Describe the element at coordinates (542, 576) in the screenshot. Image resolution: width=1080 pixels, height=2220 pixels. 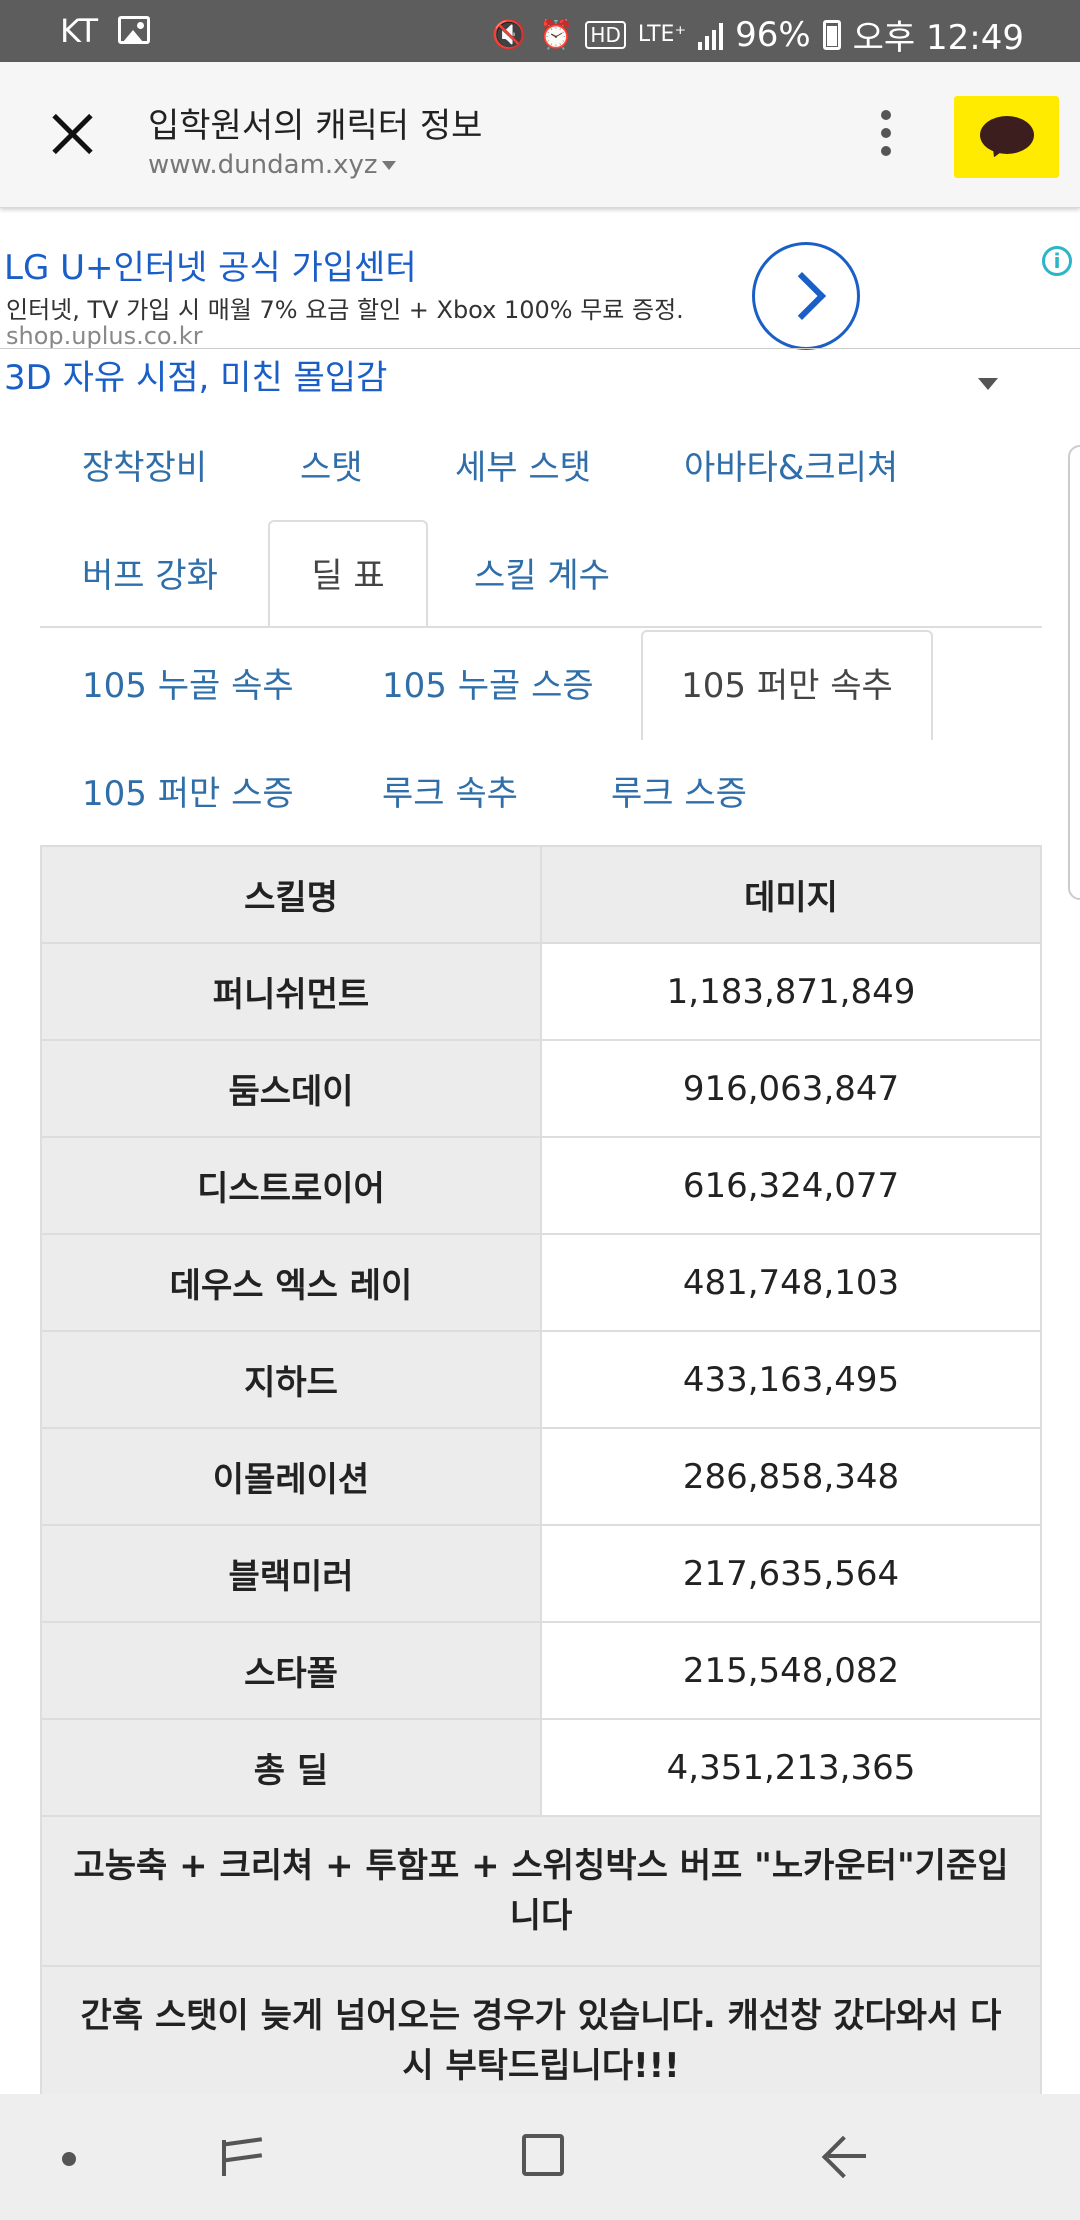
I see `tab-skill-coefficient: 스킬 계수` at that location.